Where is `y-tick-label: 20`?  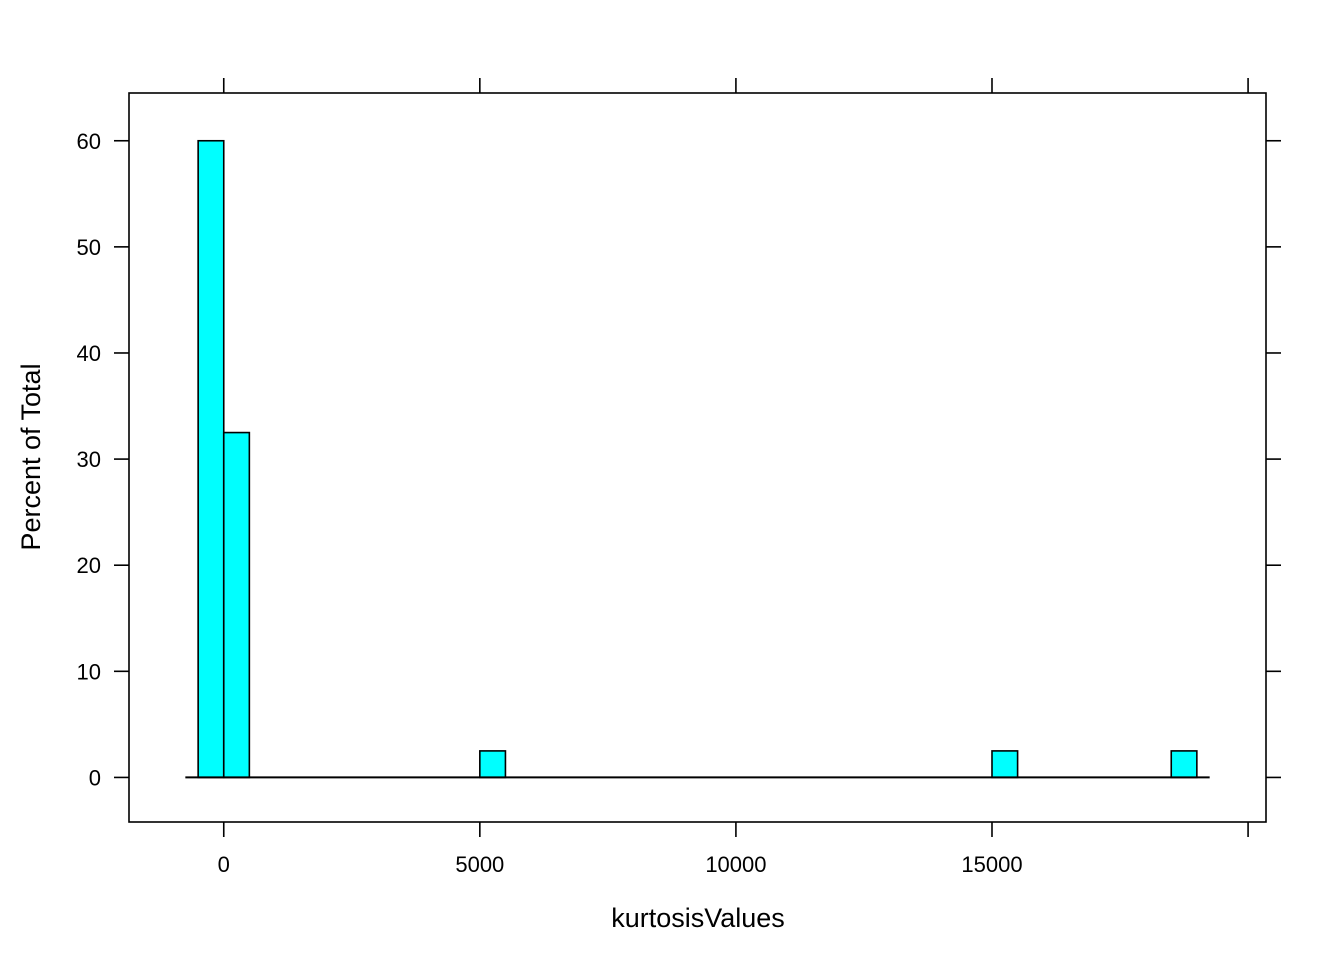
y-tick-label: 20 is located at coordinates (89, 565).